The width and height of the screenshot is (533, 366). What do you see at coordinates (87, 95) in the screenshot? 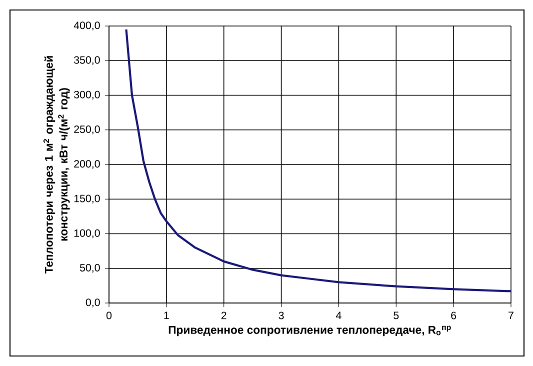
I see `y-tick-label: 300,0` at bounding box center [87, 95].